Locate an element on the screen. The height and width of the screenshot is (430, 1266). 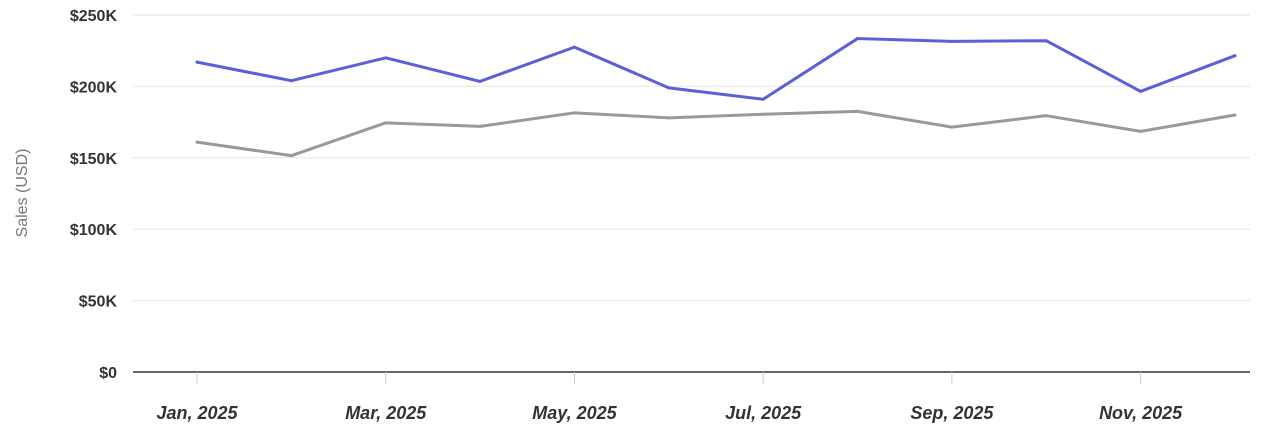
y-axis-tick-labels: $0 $50K $100K $150K $200K $250K is located at coordinates (94, 195).